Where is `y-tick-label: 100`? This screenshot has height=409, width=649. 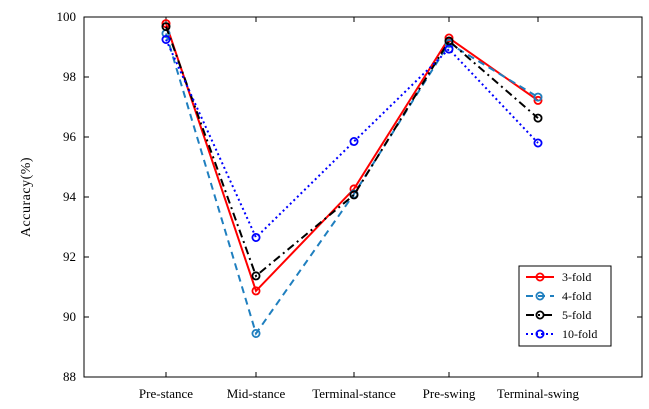
y-tick-label: 100 is located at coordinates (67, 16).